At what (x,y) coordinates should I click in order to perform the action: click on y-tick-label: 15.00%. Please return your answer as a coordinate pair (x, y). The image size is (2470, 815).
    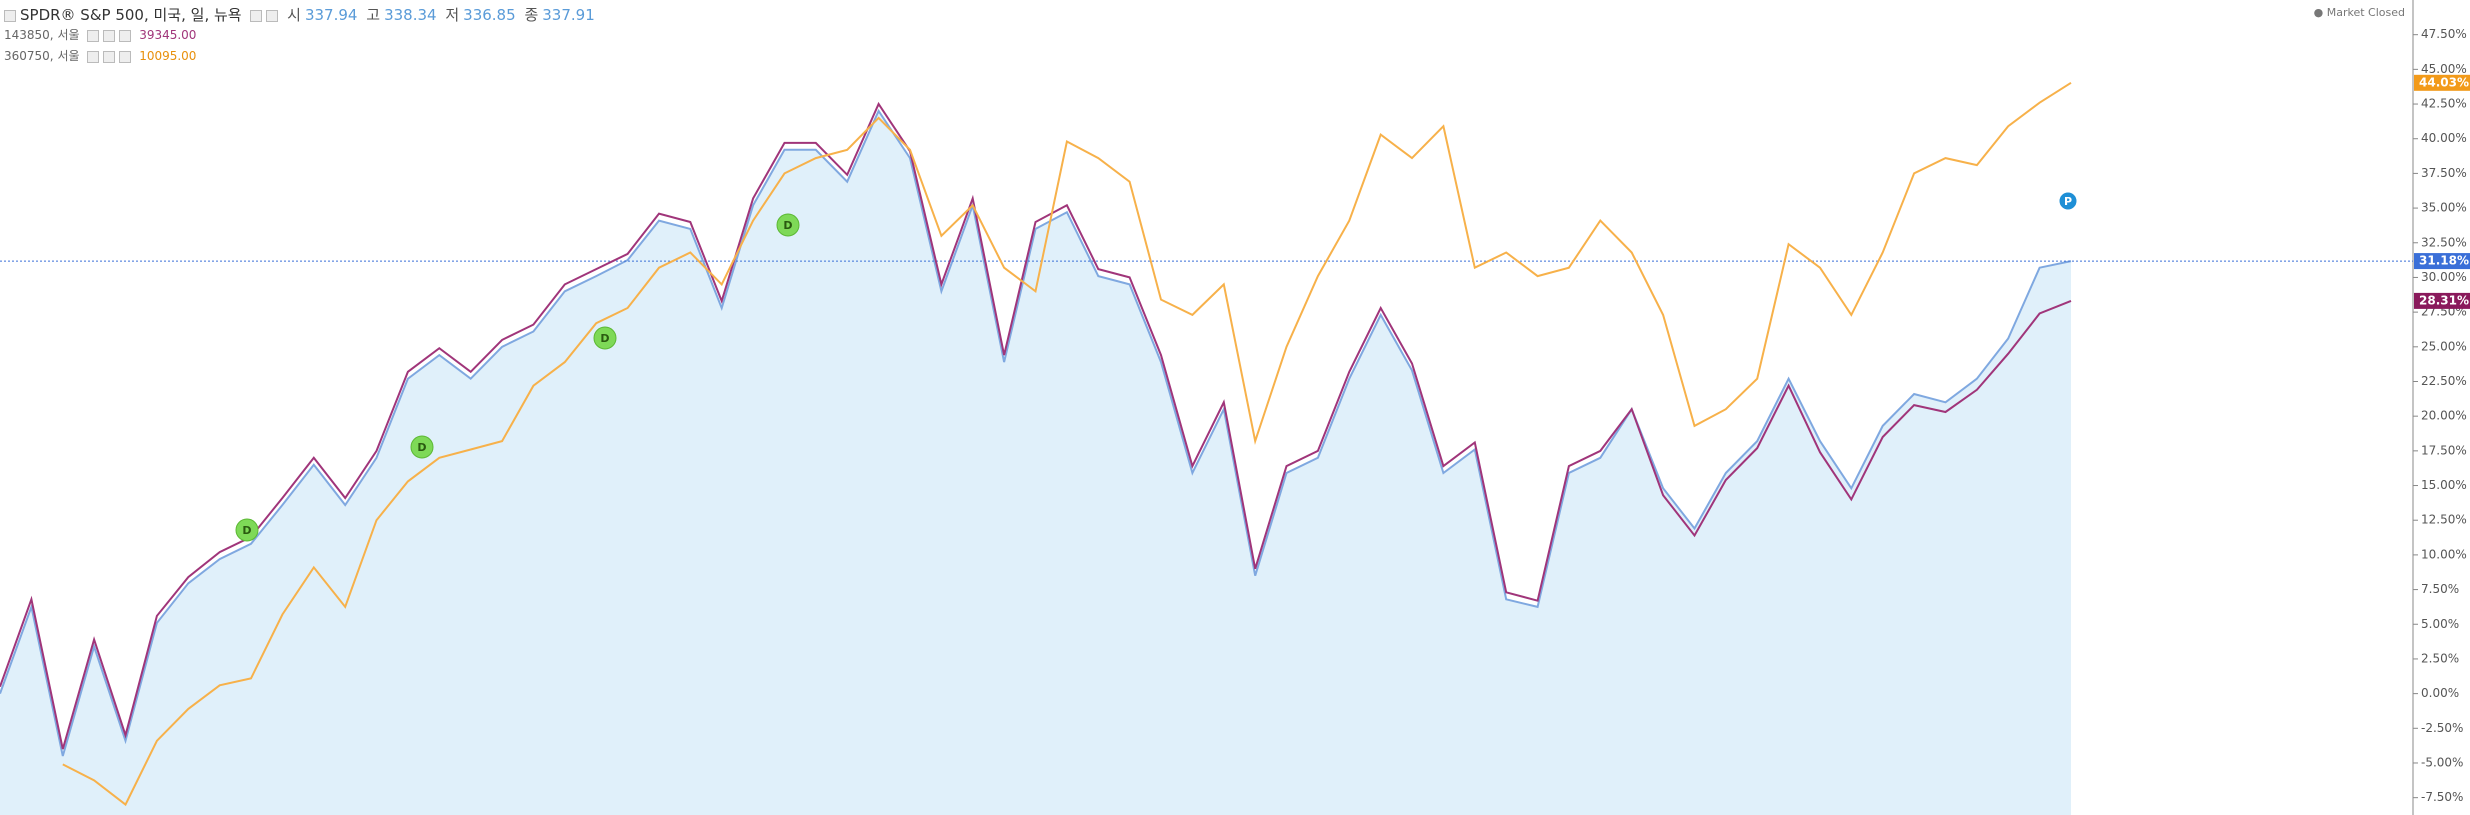
    Looking at the image, I should click on (2444, 485).